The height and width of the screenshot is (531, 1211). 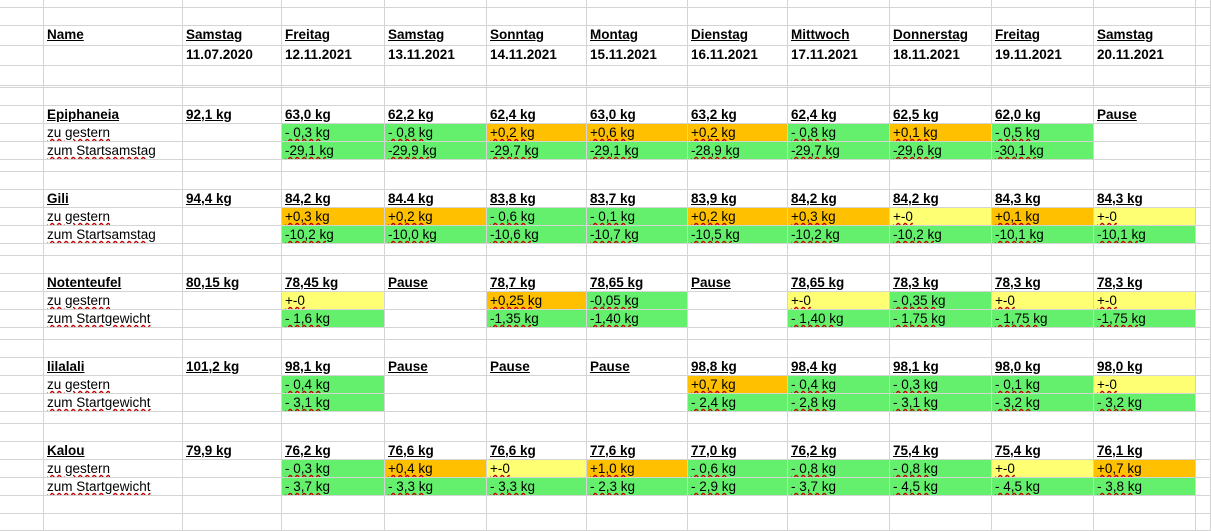 I want to click on header-day: Donnerstag, so click(x=941, y=36).